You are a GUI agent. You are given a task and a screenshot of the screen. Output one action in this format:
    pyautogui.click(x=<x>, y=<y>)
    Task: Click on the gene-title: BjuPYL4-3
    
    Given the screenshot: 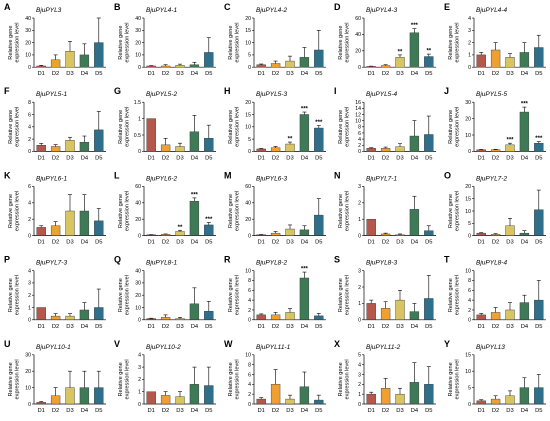 What is the action you would take?
    pyautogui.click(x=381, y=10)
    